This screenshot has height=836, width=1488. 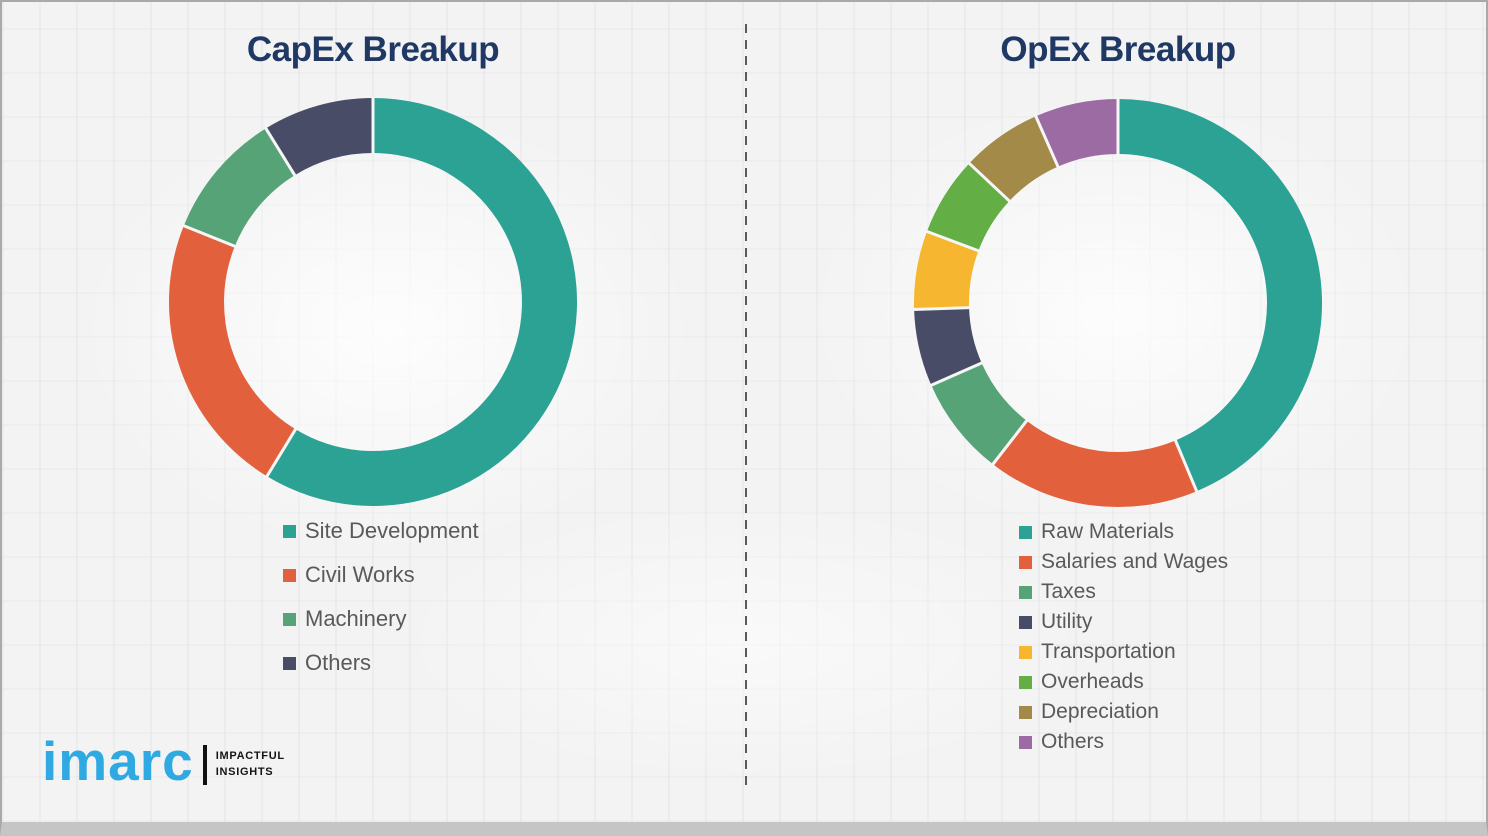 I want to click on donut-segment-depreciation, so click(x=1013, y=158).